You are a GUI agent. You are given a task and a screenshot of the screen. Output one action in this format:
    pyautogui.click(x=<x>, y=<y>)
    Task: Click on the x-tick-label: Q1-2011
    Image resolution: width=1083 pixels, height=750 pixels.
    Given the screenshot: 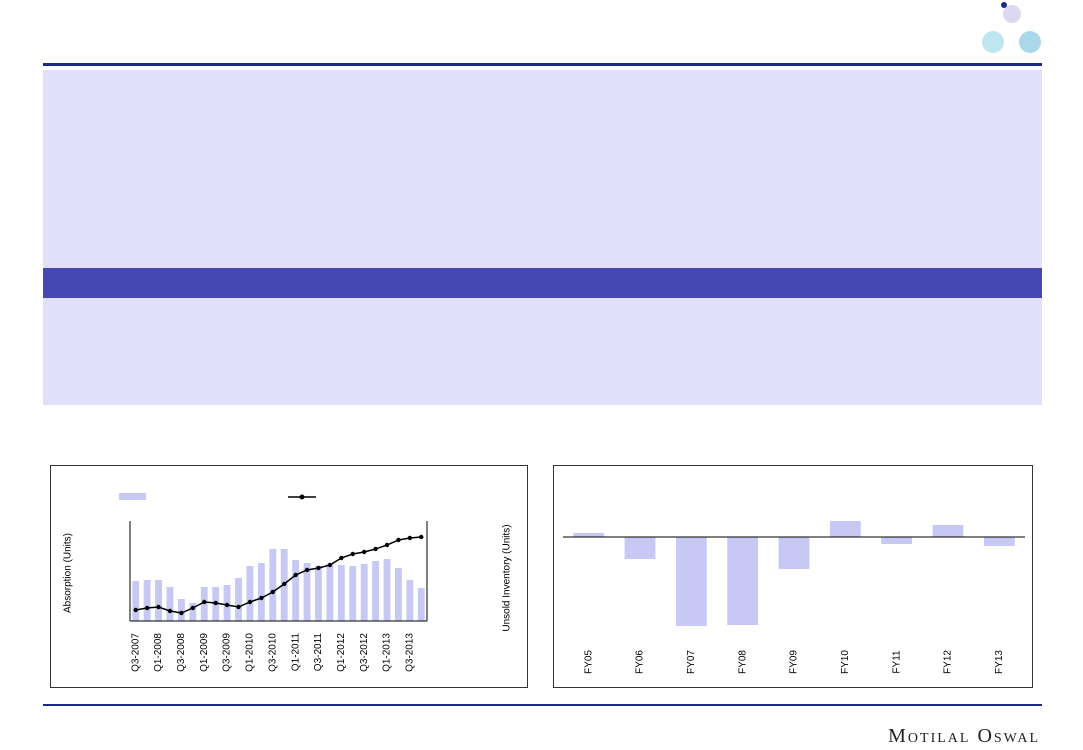 What is the action you would take?
    pyautogui.click(x=295, y=652)
    